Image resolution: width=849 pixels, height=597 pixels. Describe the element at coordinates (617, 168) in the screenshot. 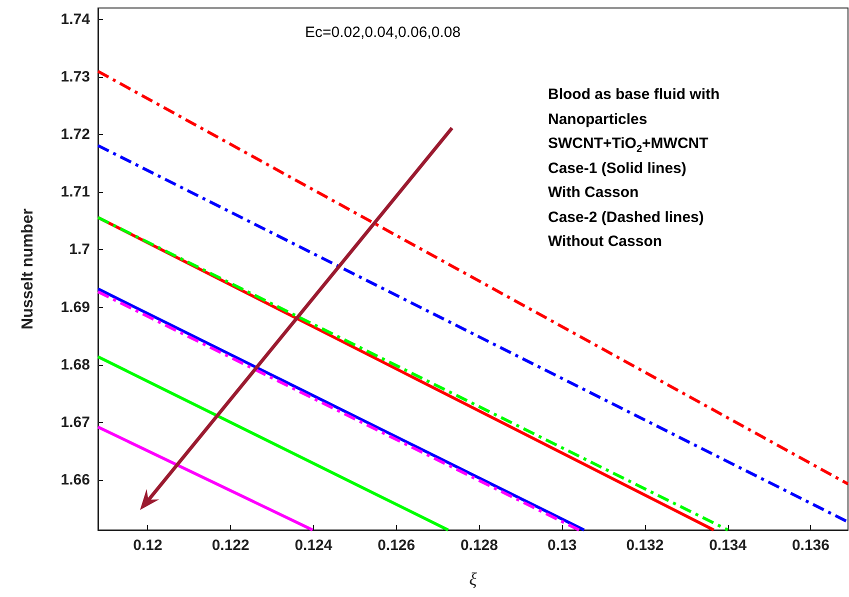

I see `annotation: Case-1 (Solid lines)` at that location.